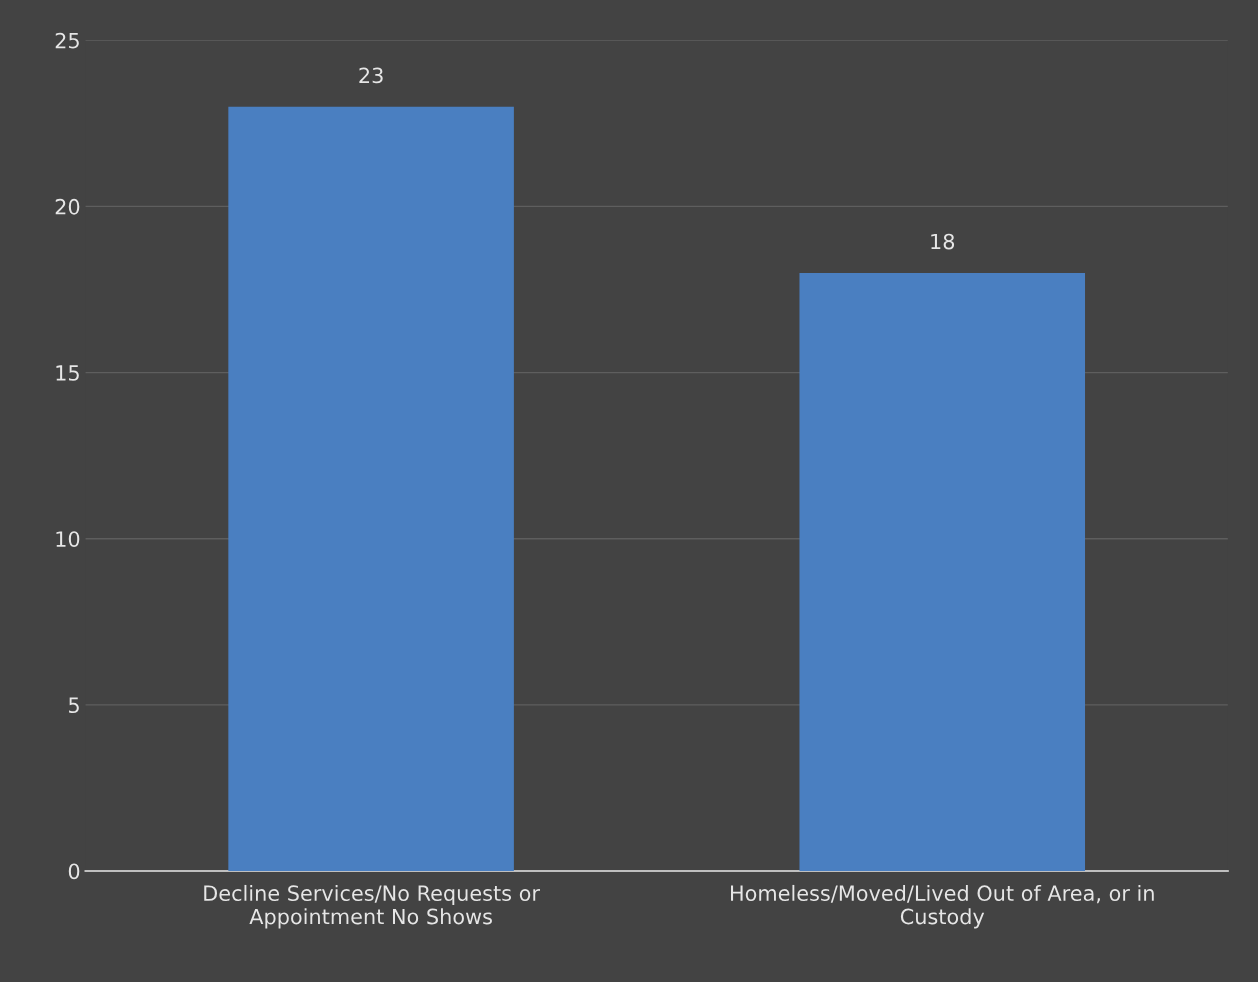 Image resolution: width=1258 pixels, height=982 pixels. I want to click on y-tick-label: 5, so click(74, 705).